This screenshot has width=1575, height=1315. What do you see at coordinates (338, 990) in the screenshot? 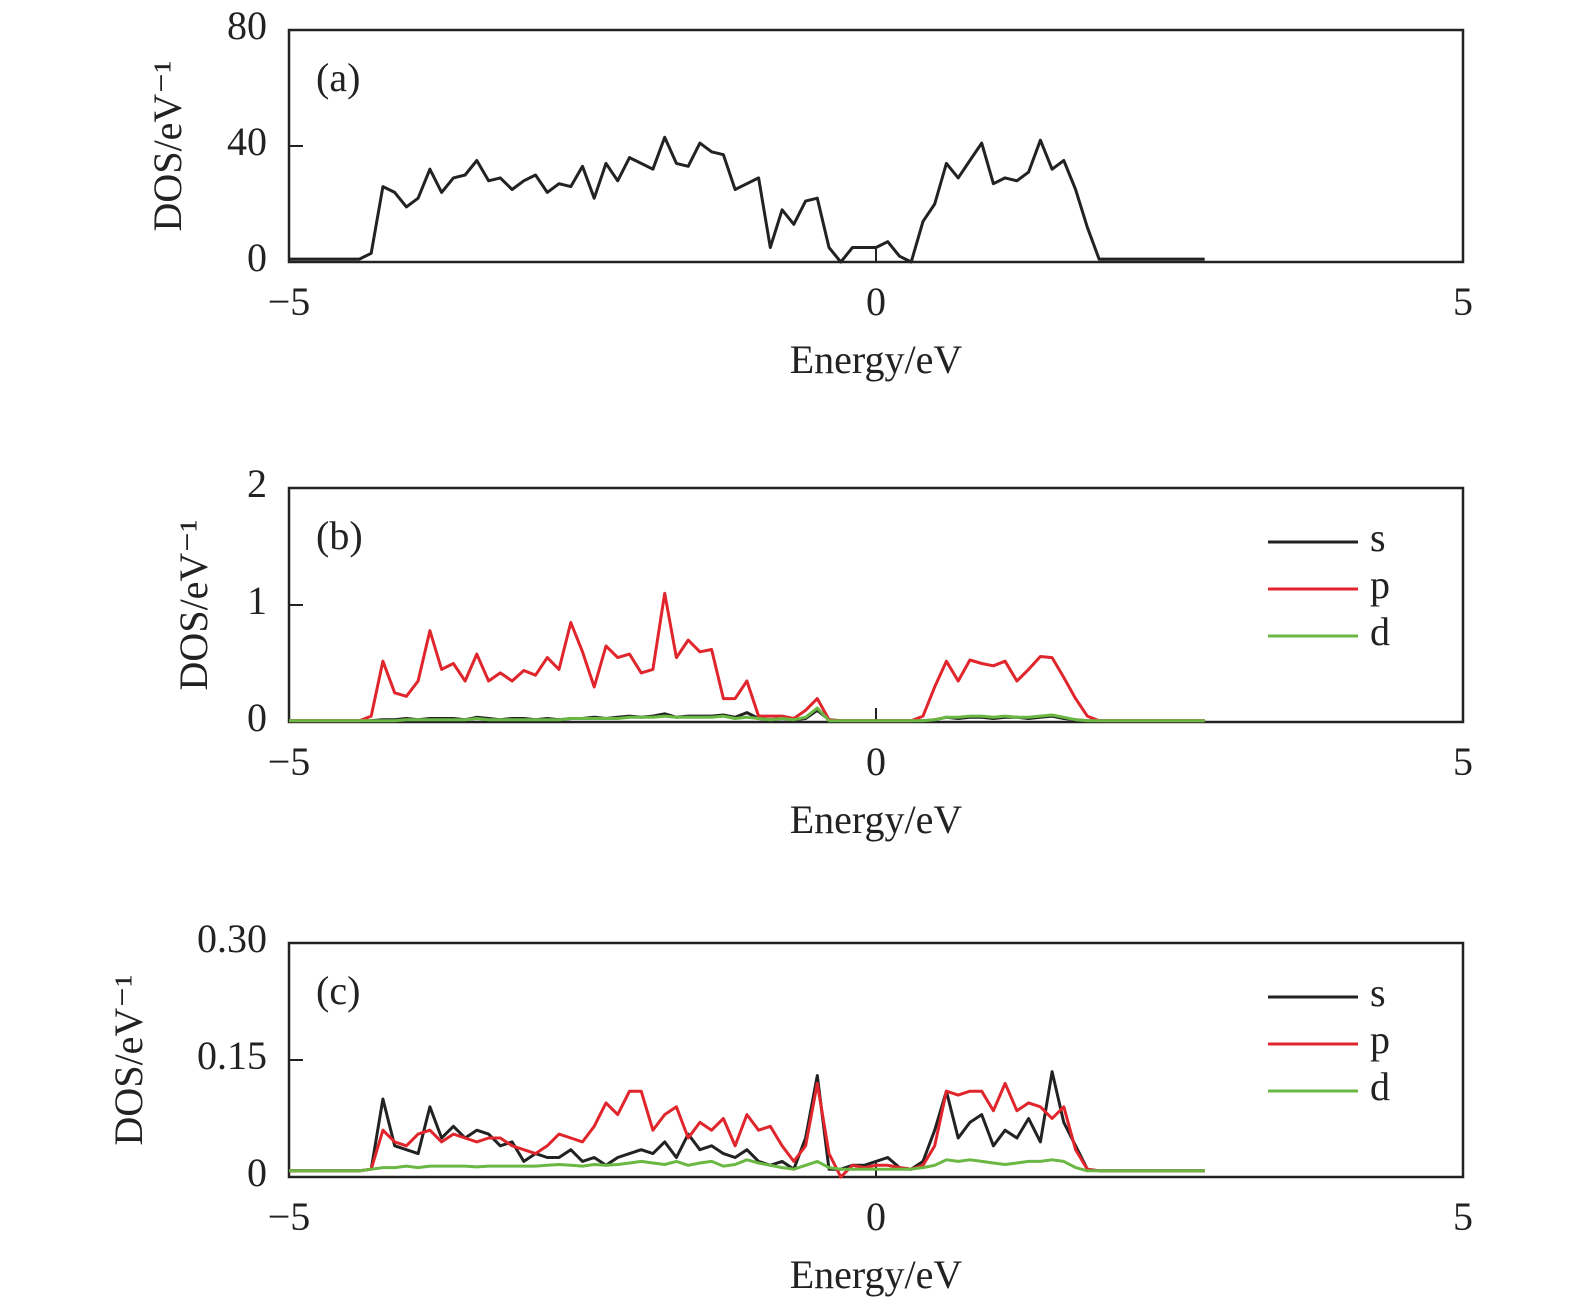
I see `panel-label: (c)` at bounding box center [338, 990].